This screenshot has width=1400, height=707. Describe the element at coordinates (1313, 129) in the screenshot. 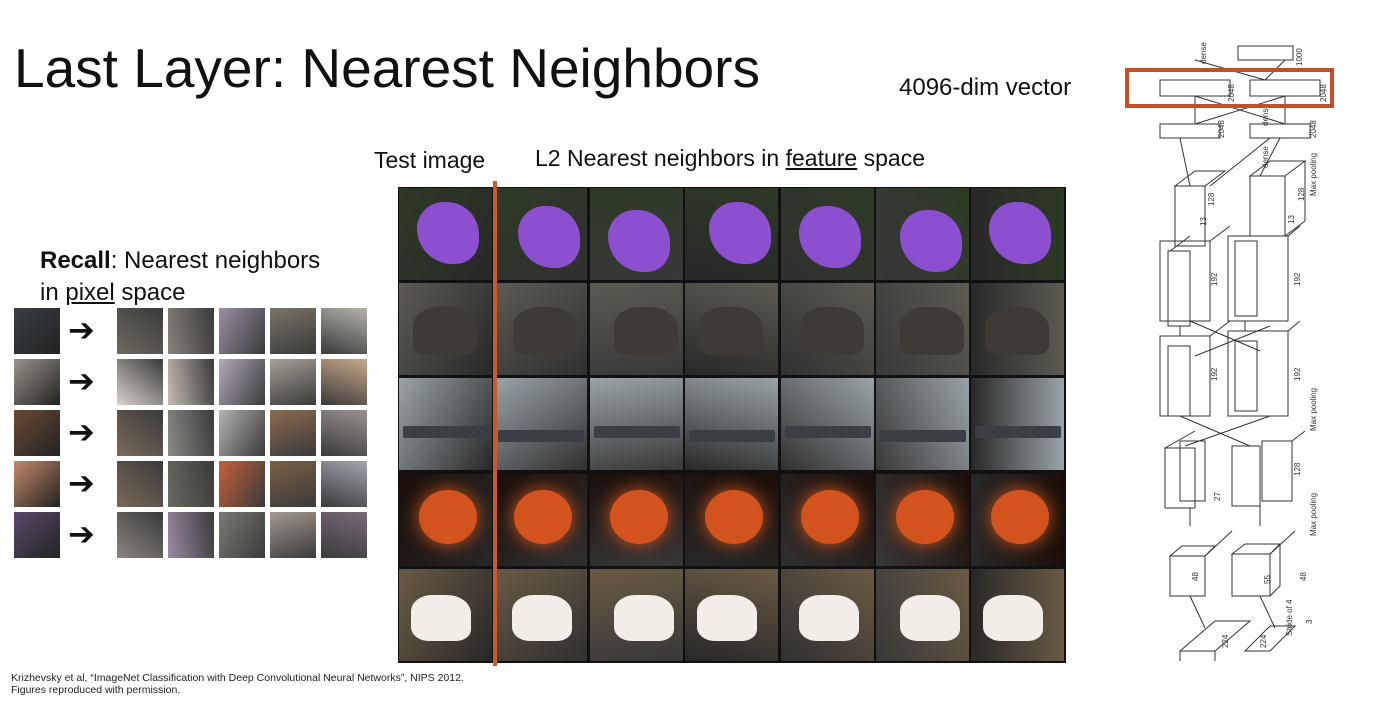

I see `arch-label-2048d: 2048` at that location.